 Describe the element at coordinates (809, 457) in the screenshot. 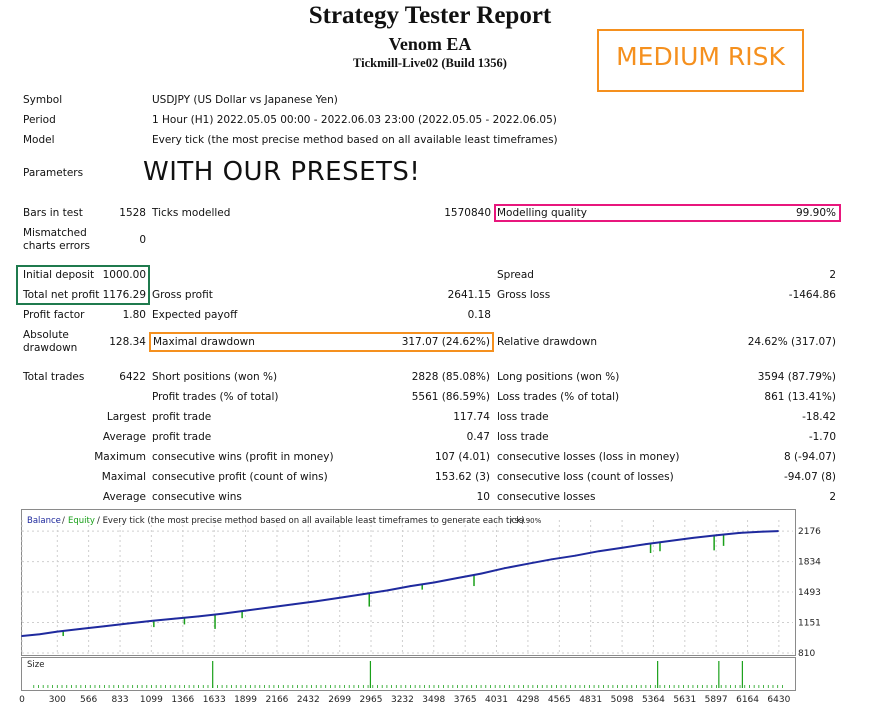

I see `max-consecutive-losses-value: 8 (-94.07)` at that location.